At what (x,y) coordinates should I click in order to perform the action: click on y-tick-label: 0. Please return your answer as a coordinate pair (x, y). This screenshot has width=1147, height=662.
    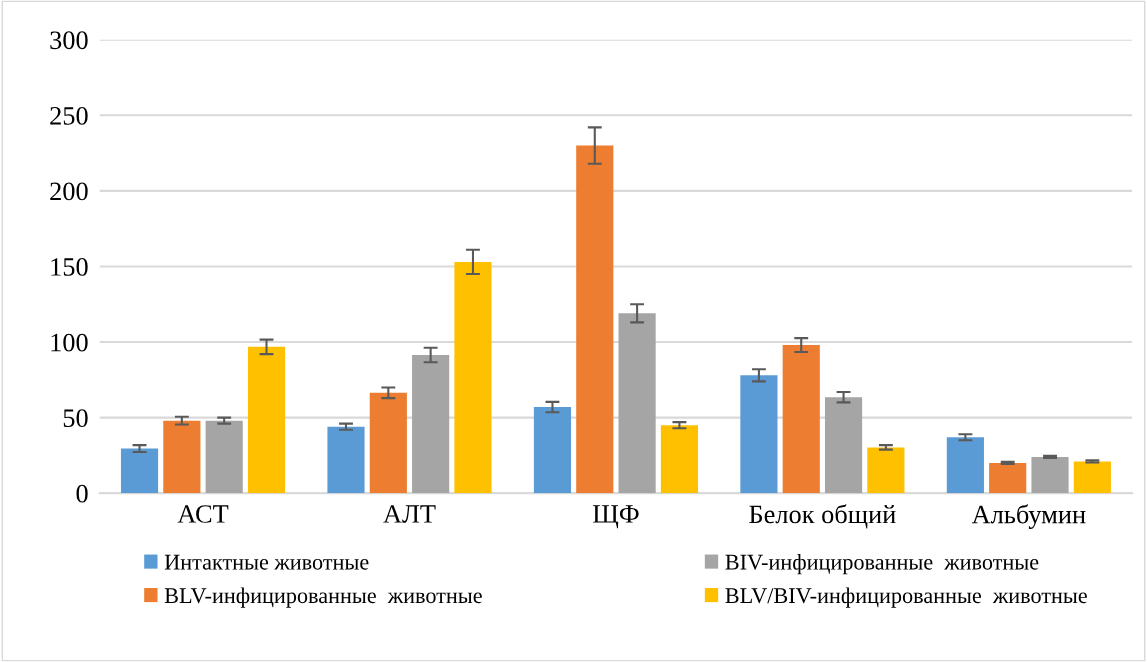
    Looking at the image, I should click on (82, 493).